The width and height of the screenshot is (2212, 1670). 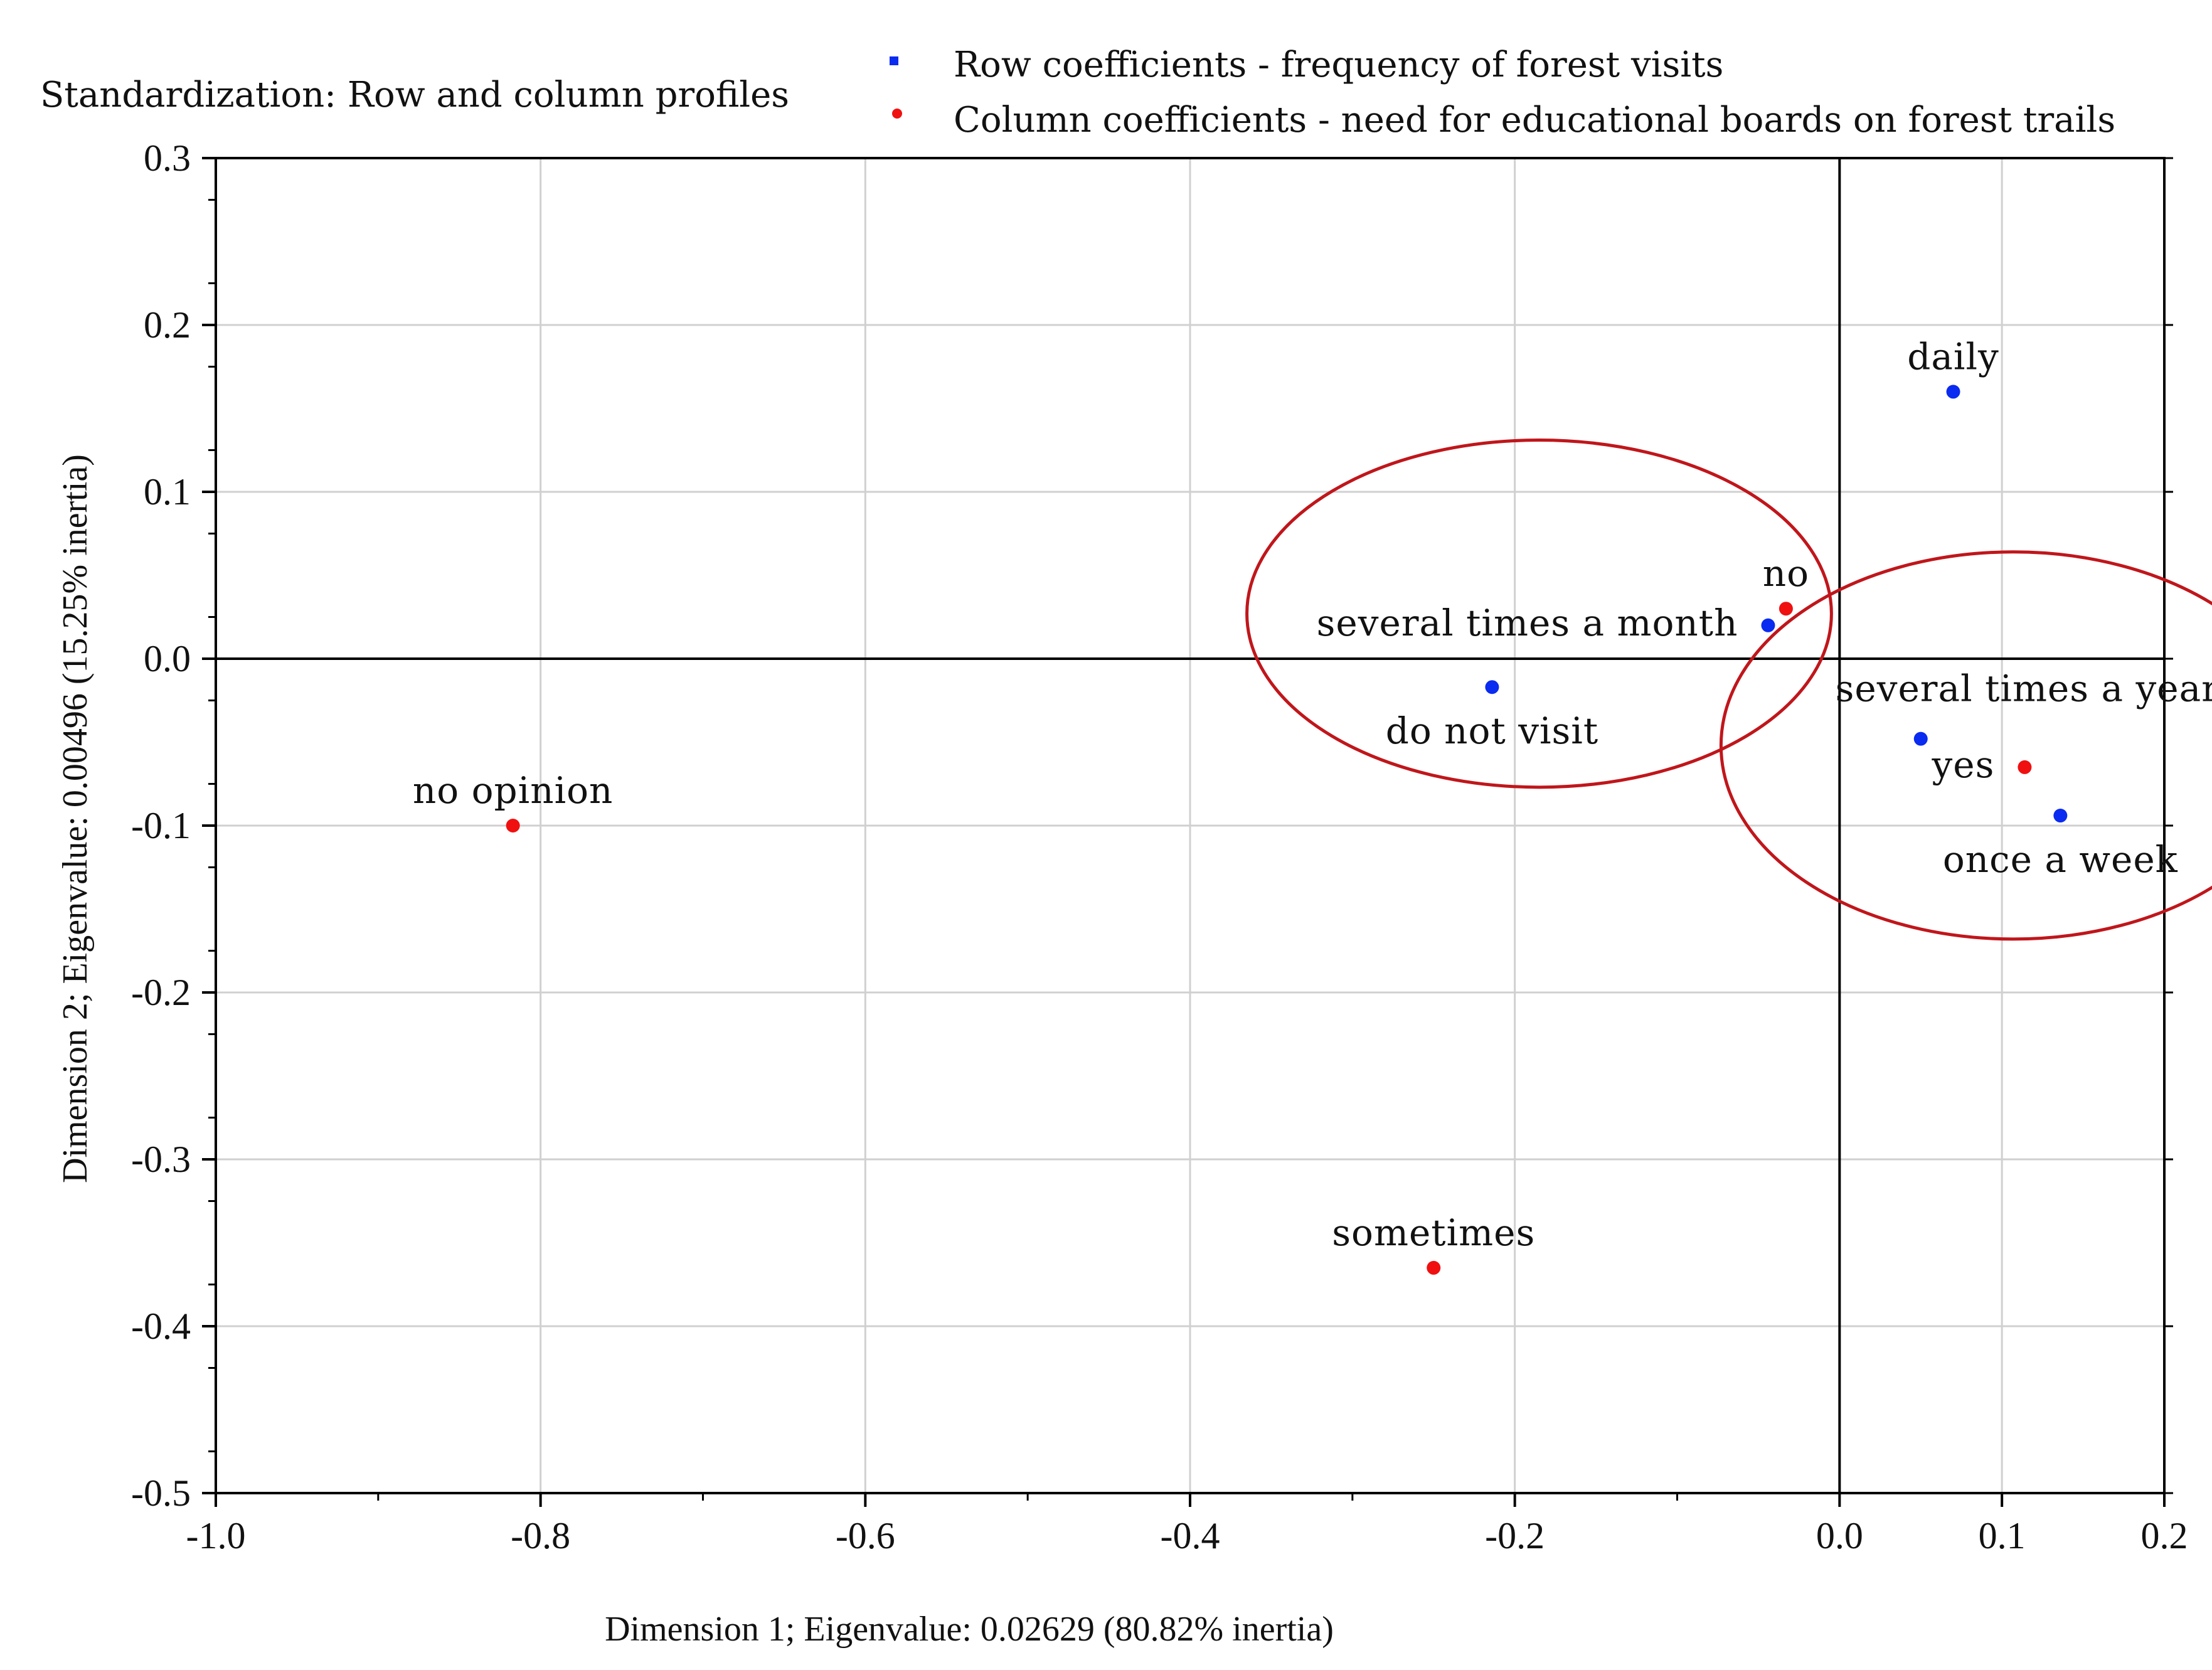 I want to click on y-tick-label: -0.2, so click(x=161, y=992).